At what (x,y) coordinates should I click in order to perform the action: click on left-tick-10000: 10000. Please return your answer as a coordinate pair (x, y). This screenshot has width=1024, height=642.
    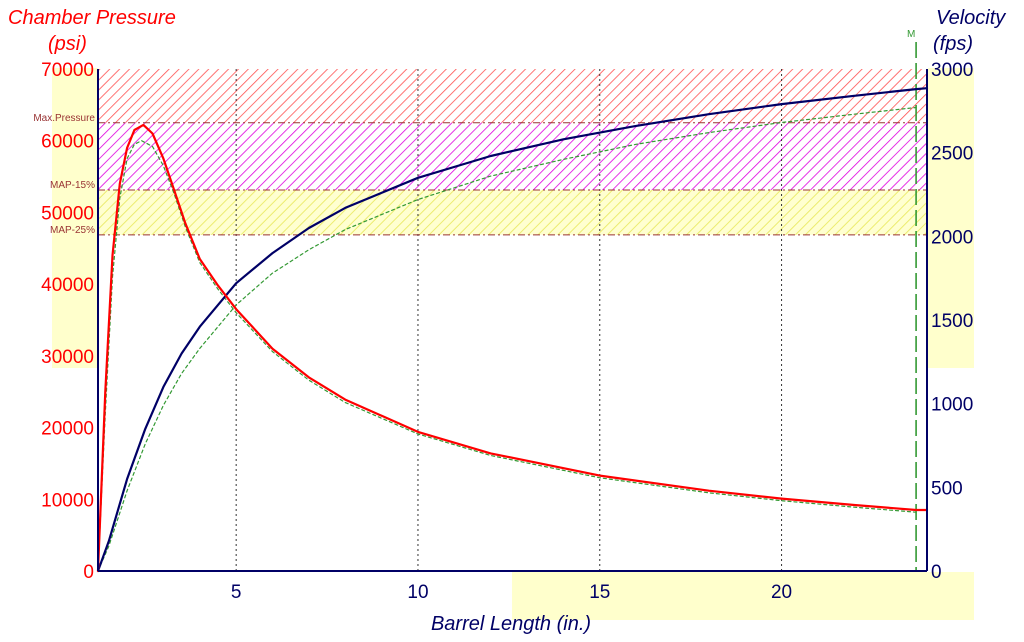
    Looking at the image, I should click on (67, 500).